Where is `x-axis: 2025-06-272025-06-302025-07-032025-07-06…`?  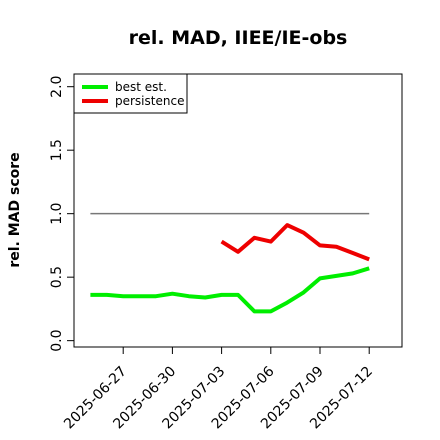 x-axis: 2025-06-272025-06-302025-07-032025-07-06… is located at coordinates (218, 389).